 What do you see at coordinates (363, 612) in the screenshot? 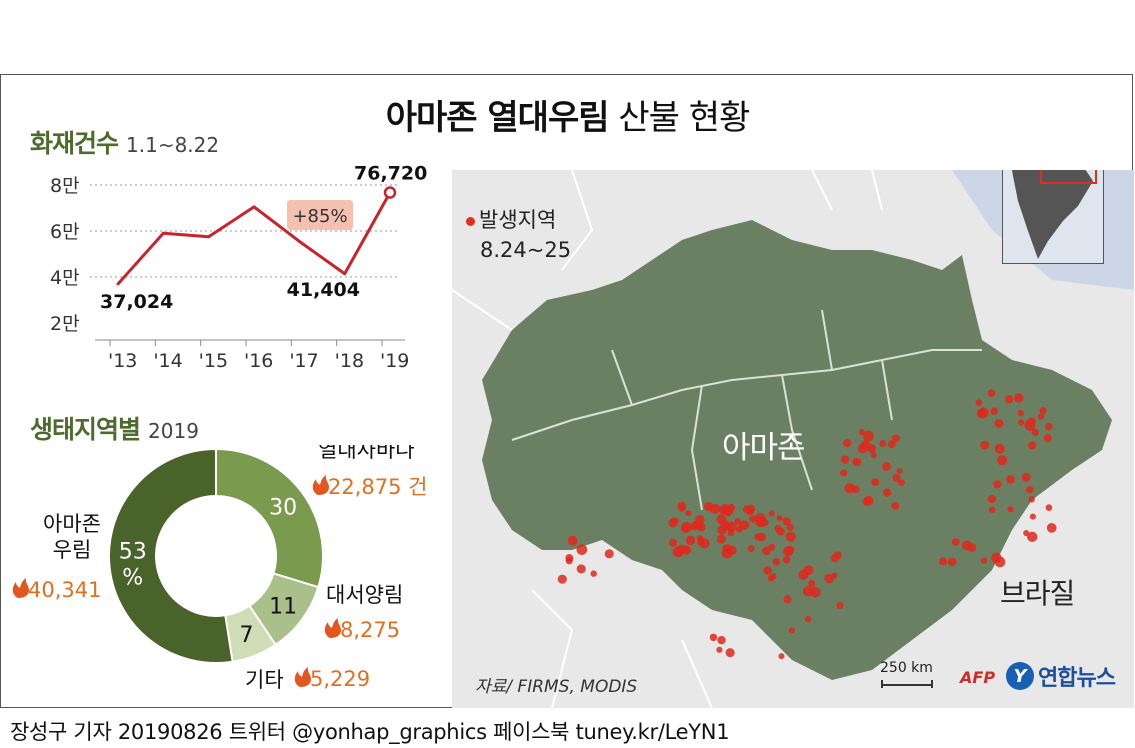
I see `label-atlantic: 대서양림 8,275` at bounding box center [363, 612].